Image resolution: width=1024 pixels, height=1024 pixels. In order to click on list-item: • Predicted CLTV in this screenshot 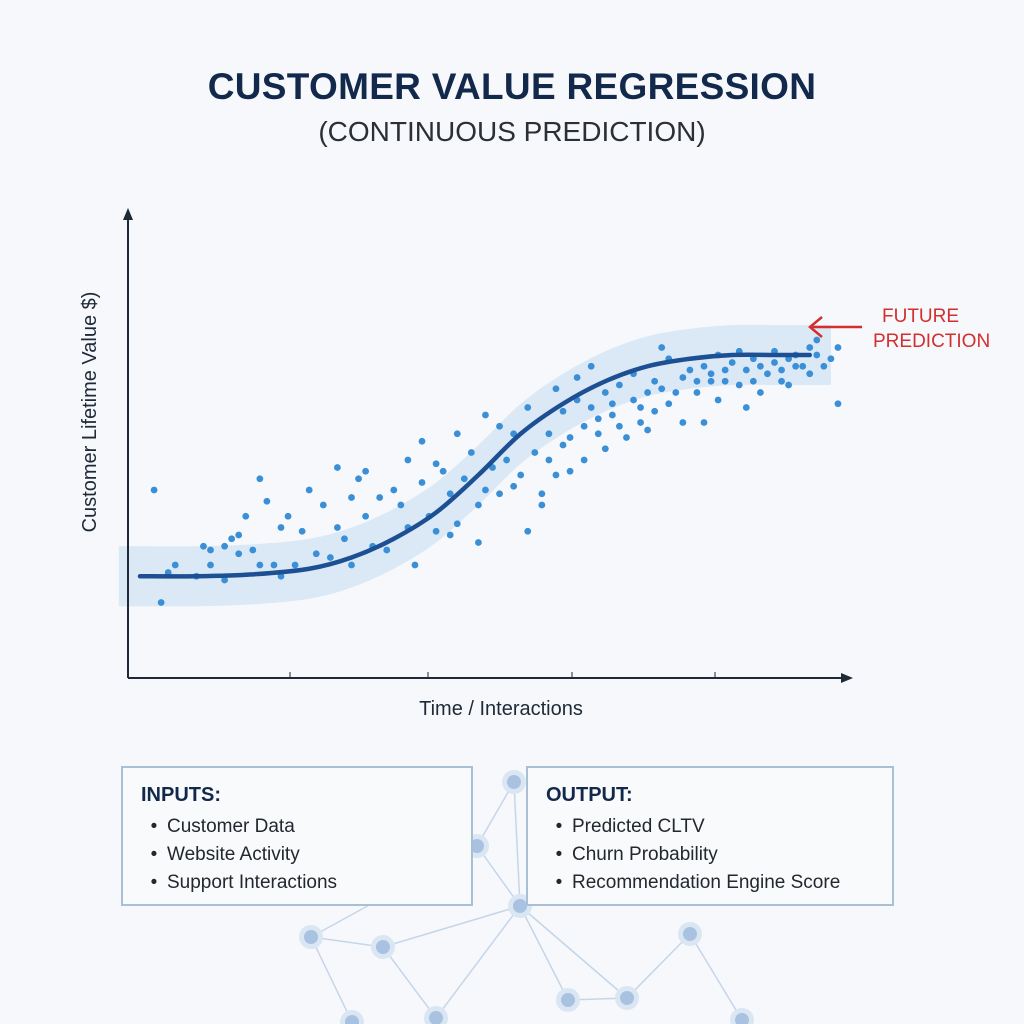, I will do `click(710, 827)`.